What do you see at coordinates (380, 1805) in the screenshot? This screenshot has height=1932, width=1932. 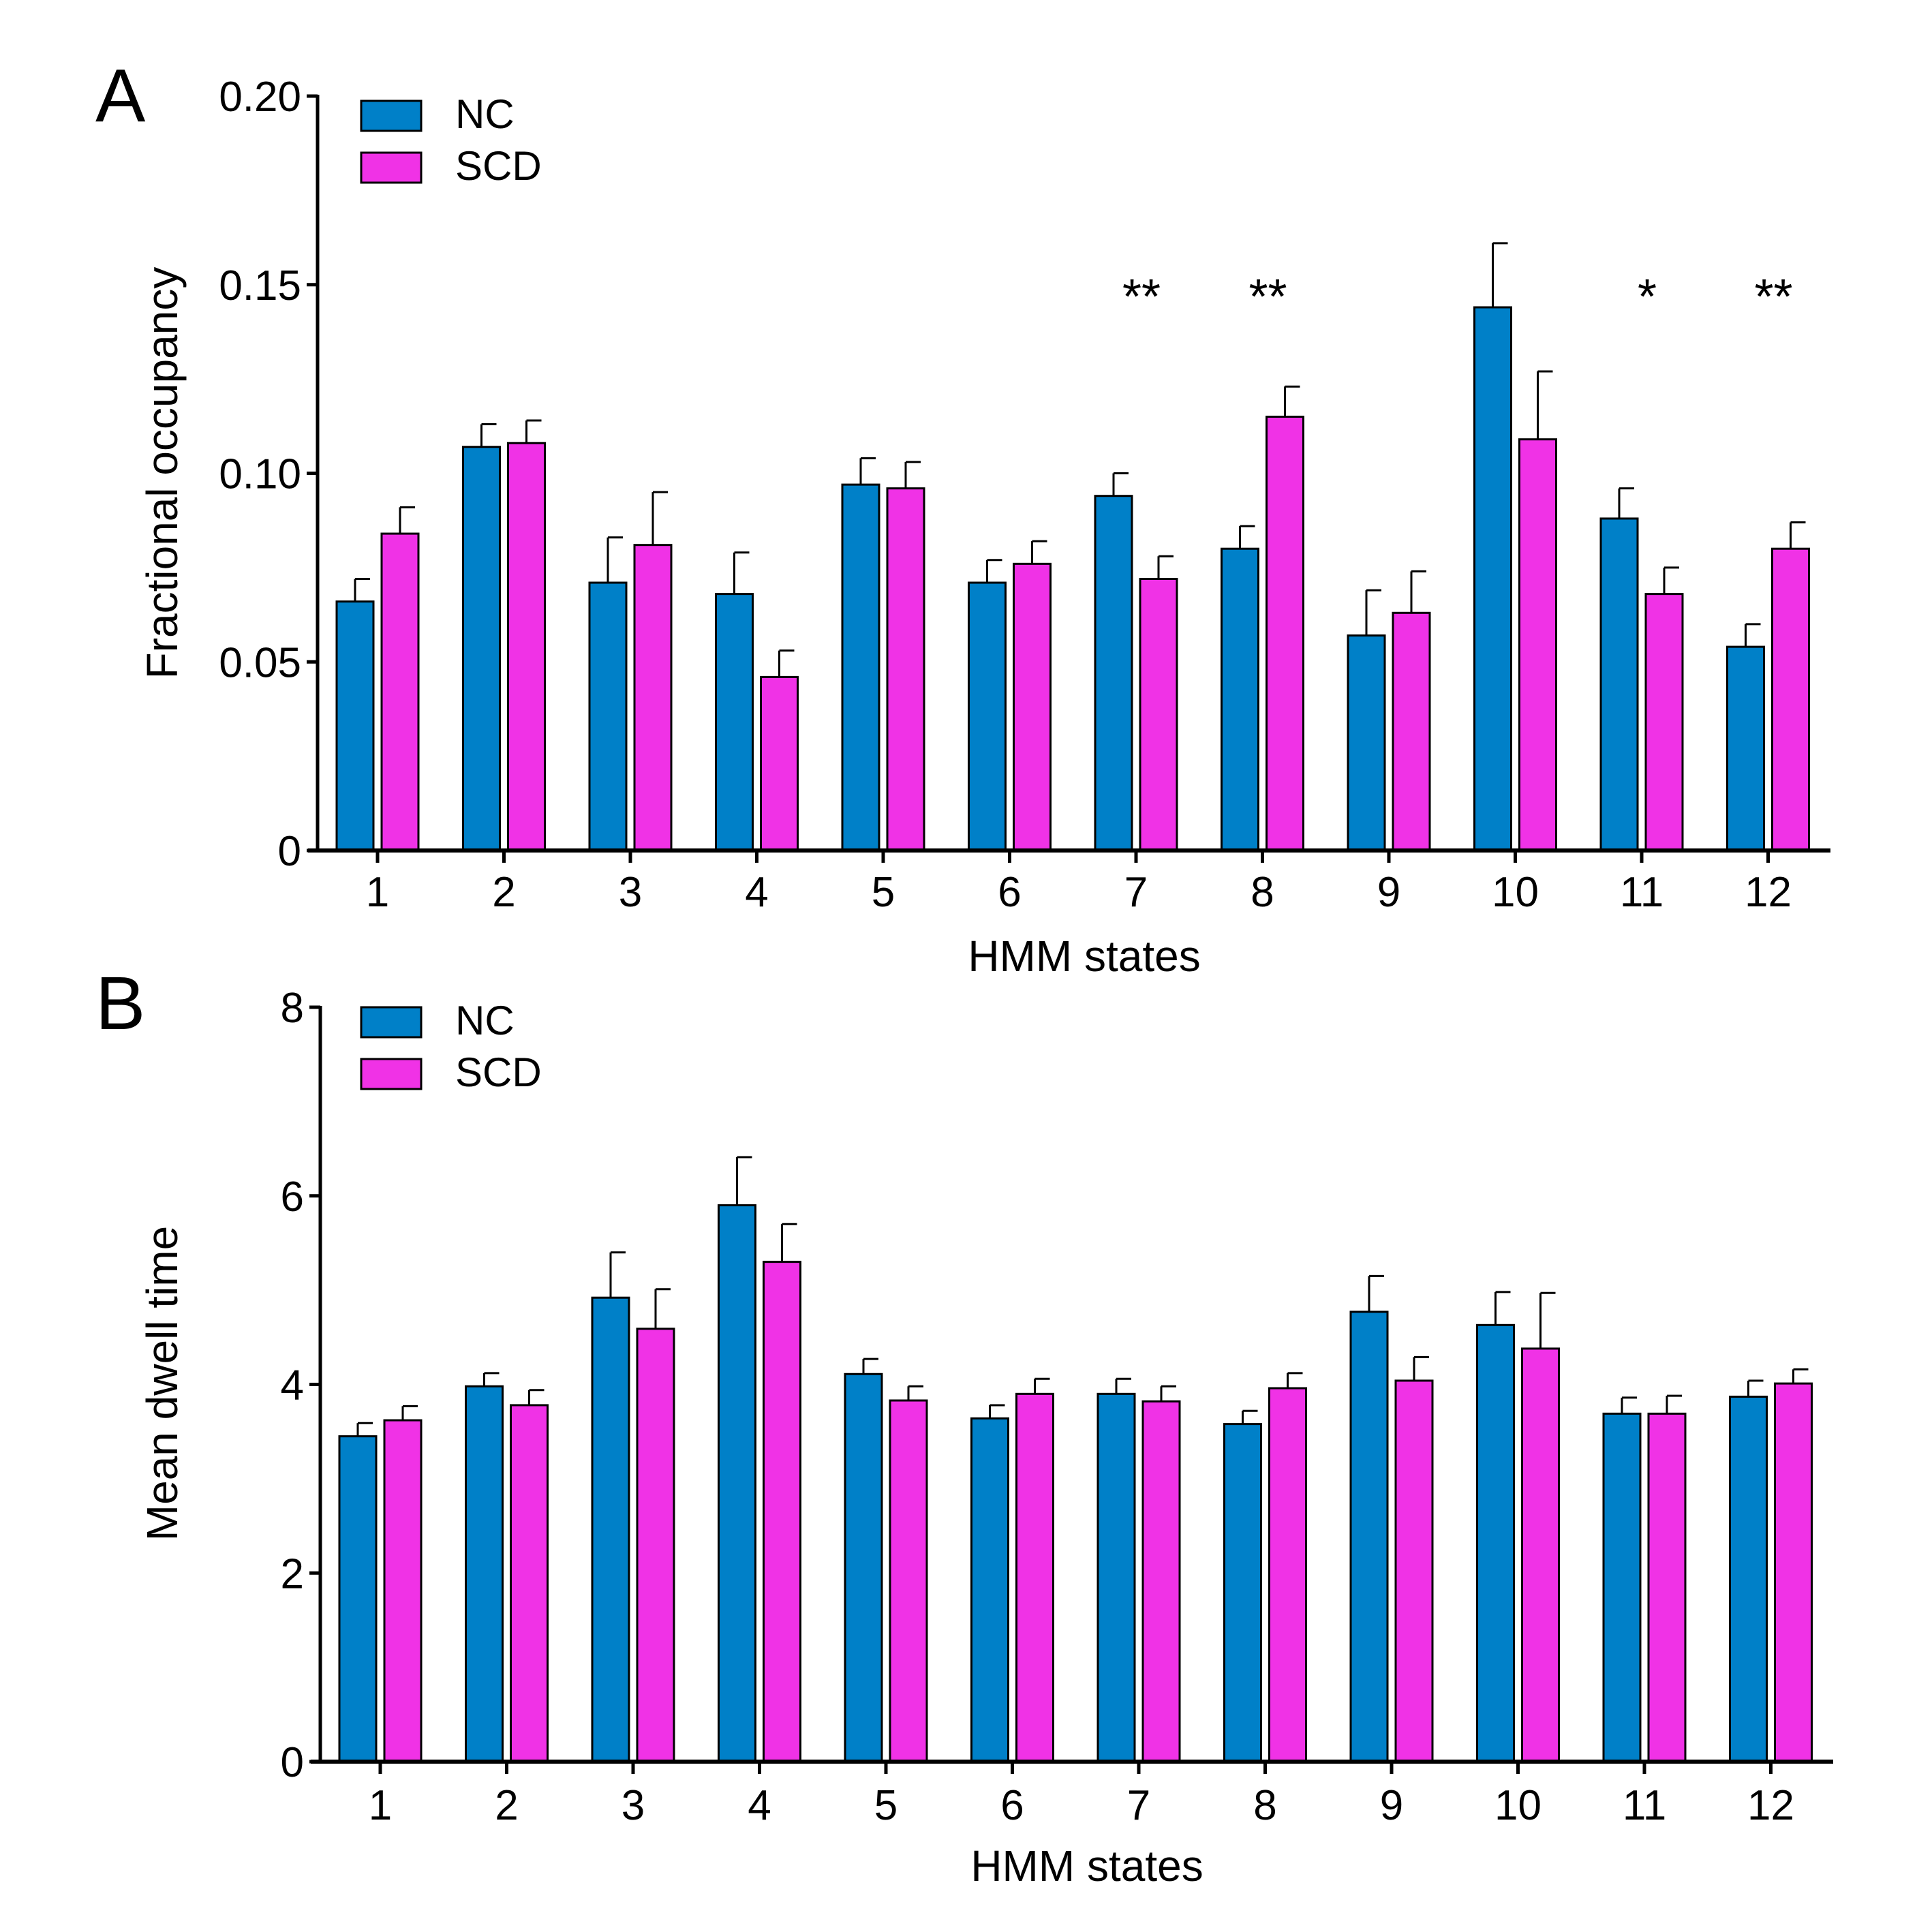 I see `x-tick-label: 1` at bounding box center [380, 1805].